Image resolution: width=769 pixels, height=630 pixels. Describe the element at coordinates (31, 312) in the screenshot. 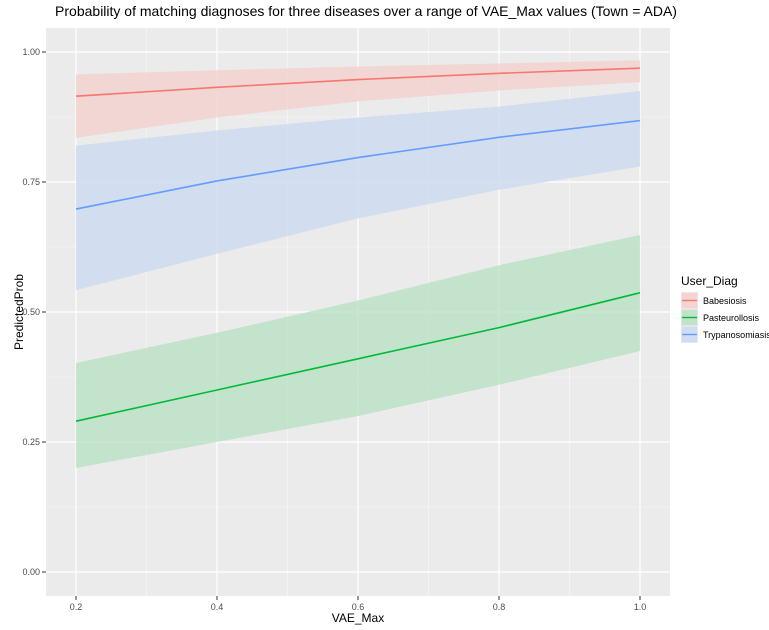

I see `y-tick-label: 0.50` at that location.